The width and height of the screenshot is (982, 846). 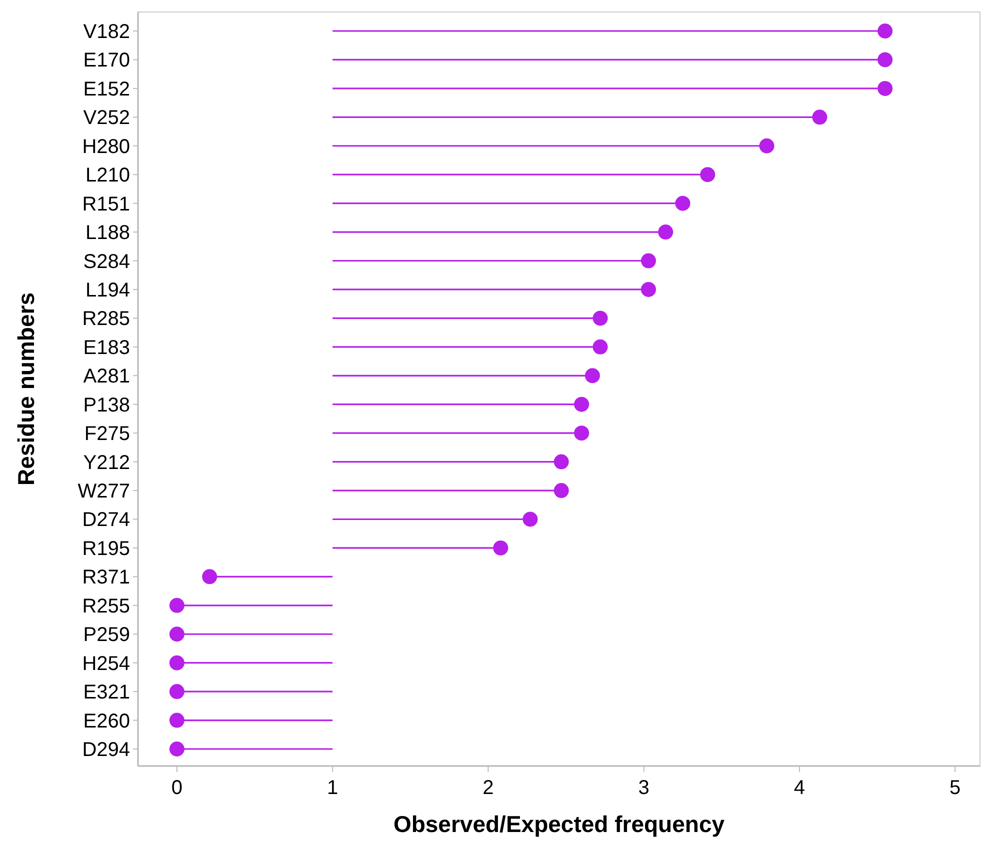 I want to click on y-tick-label: L210, so click(x=108, y=175).